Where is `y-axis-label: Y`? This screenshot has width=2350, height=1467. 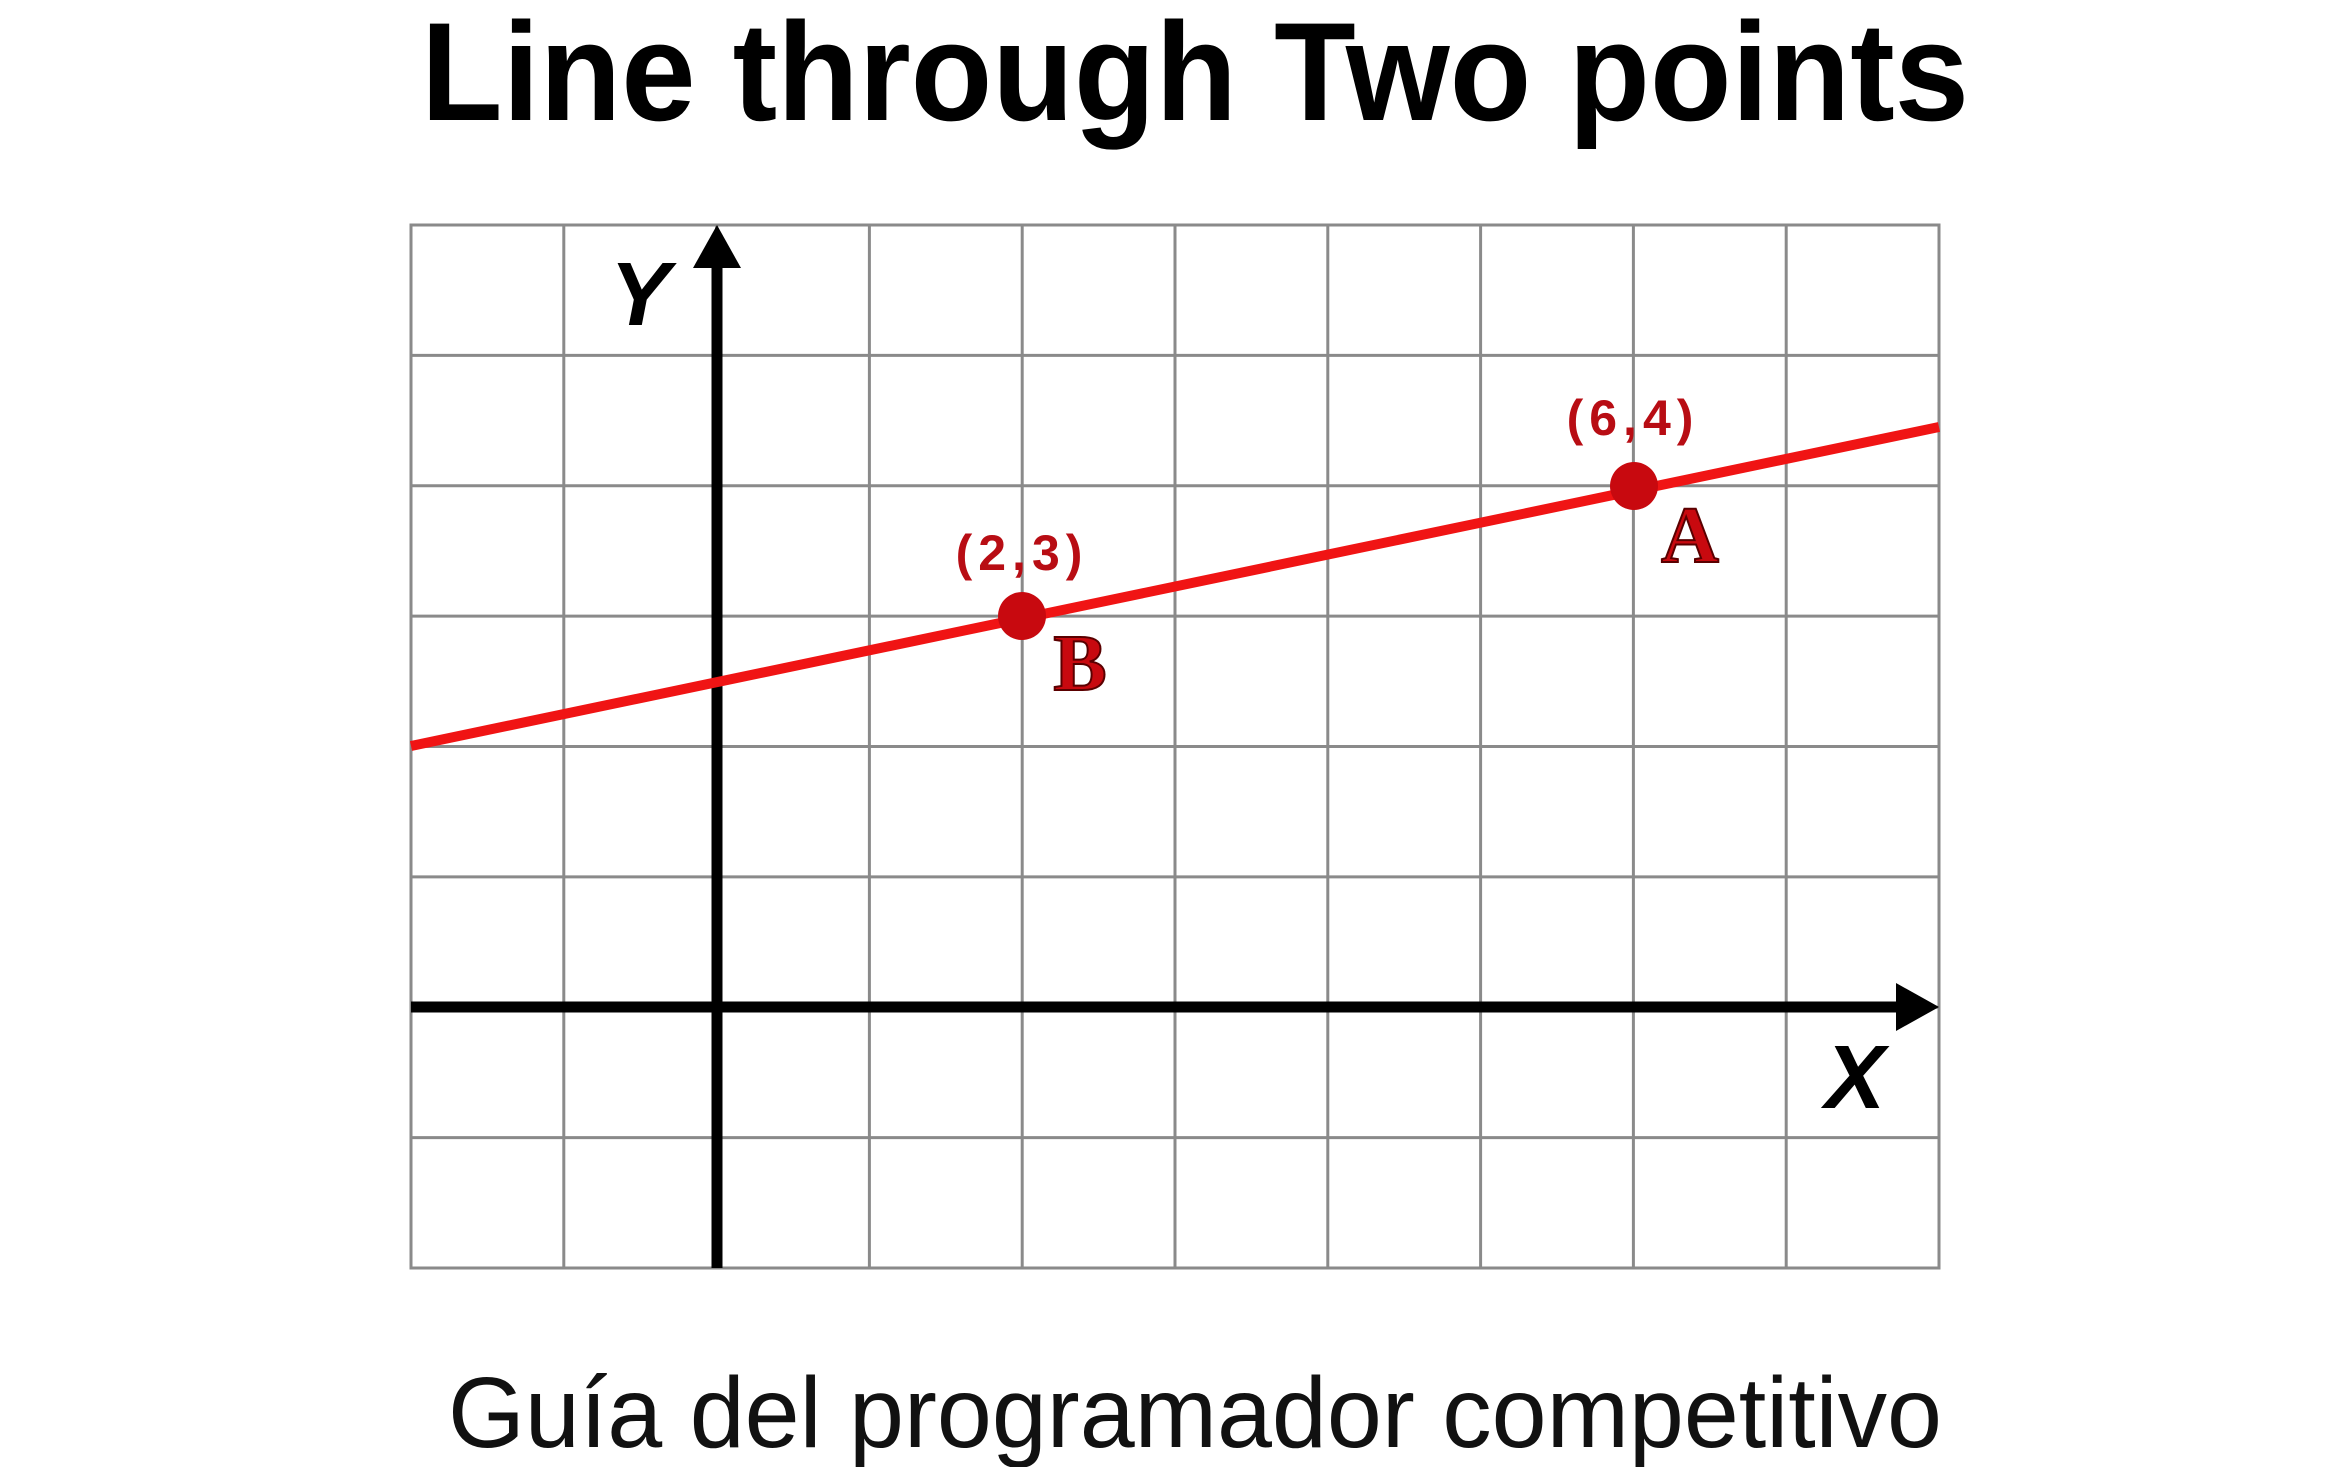
y-axis-label: Y is located at coordinates (643, 295).